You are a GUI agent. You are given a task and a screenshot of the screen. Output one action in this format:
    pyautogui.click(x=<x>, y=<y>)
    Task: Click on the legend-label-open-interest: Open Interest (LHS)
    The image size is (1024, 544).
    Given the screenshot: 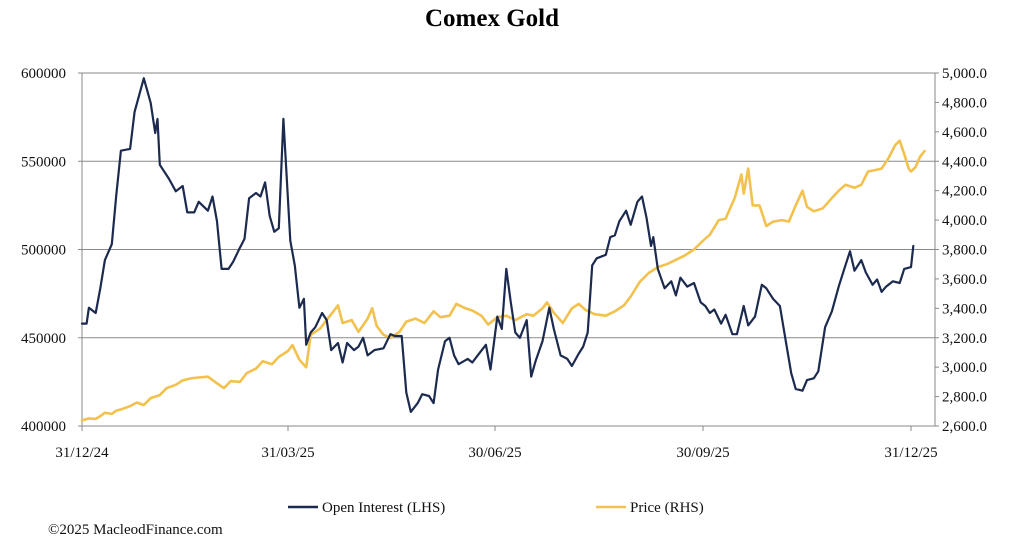 What is the action you would take?
    pyautogui.click(x=383, y=508)
    